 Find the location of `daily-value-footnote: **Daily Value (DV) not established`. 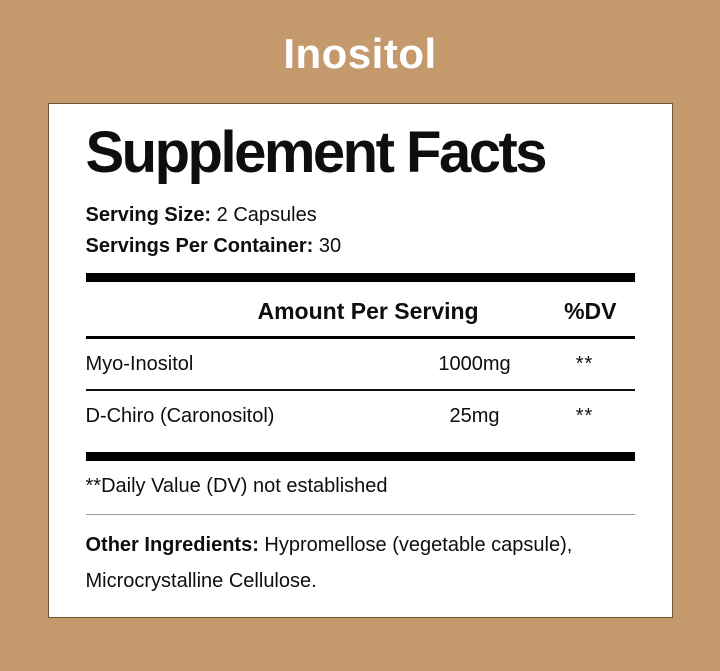

daily-value-footnote: **Daily Value (DV) not established is located at coordinates (236, 486).